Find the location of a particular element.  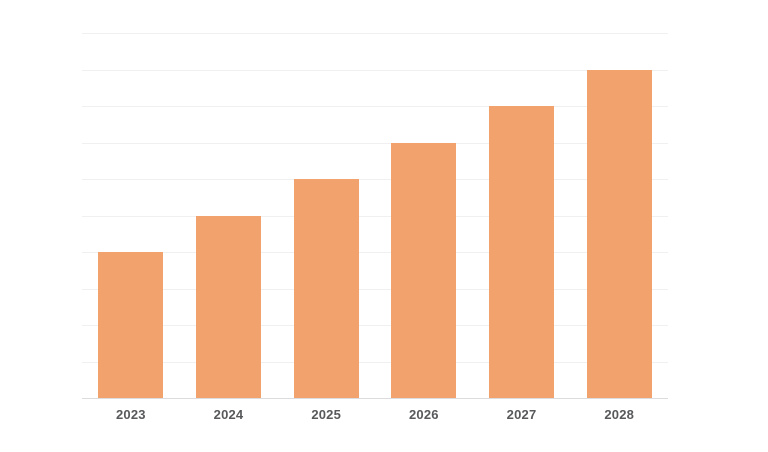

bar-slot-2026 is located at coordinates (424, 215).